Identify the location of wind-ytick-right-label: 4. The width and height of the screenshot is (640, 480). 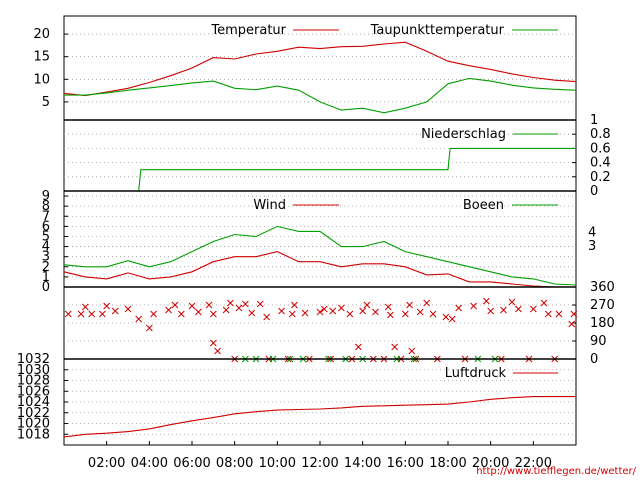
(592, 232).